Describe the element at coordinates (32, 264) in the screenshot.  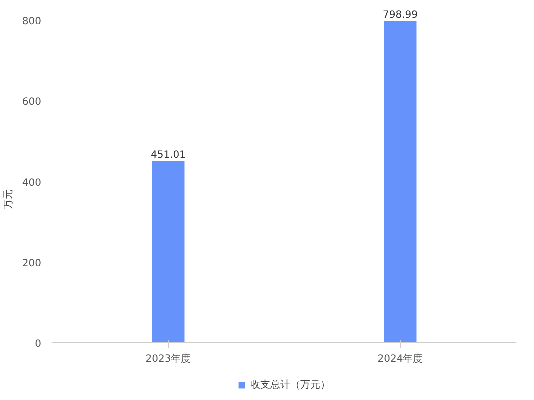
I see `y-tick-label: 200` at that location.